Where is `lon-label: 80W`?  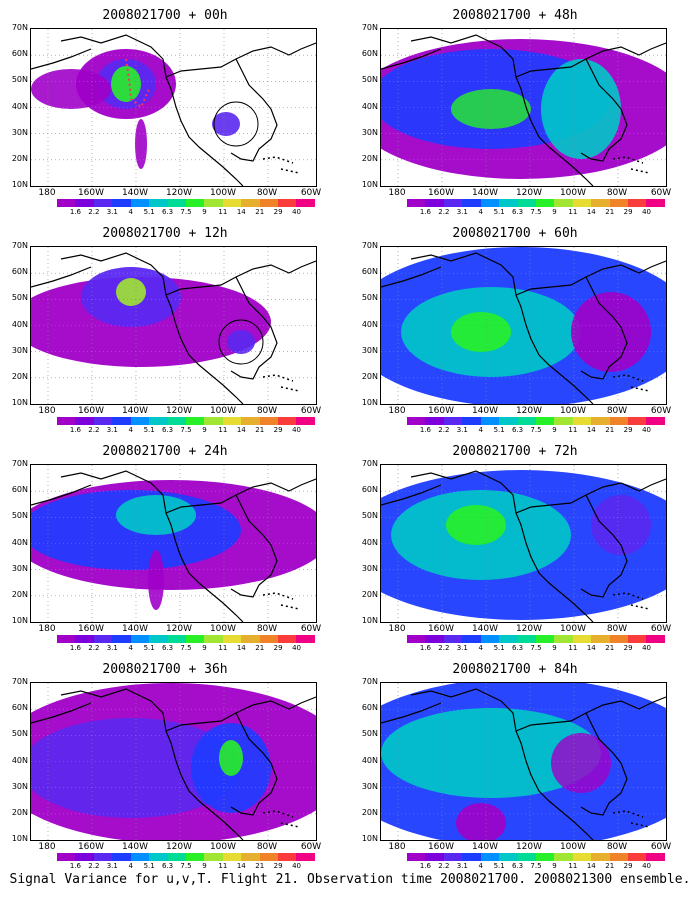 lon-label: 80W is located at coordinates (617, 411).